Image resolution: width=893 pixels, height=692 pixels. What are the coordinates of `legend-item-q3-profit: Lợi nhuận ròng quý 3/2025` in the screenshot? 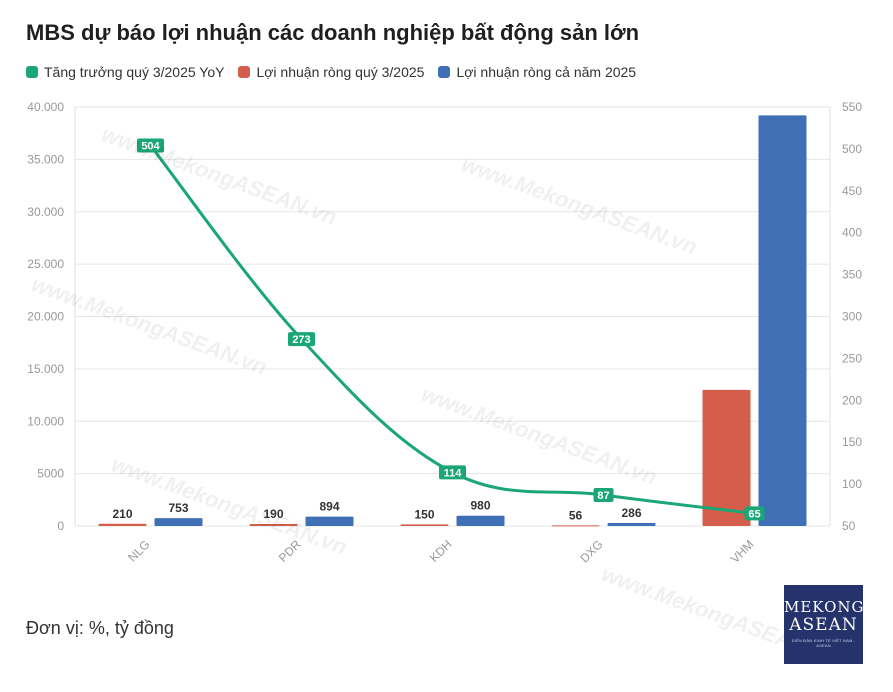 It's located at (331, 72).